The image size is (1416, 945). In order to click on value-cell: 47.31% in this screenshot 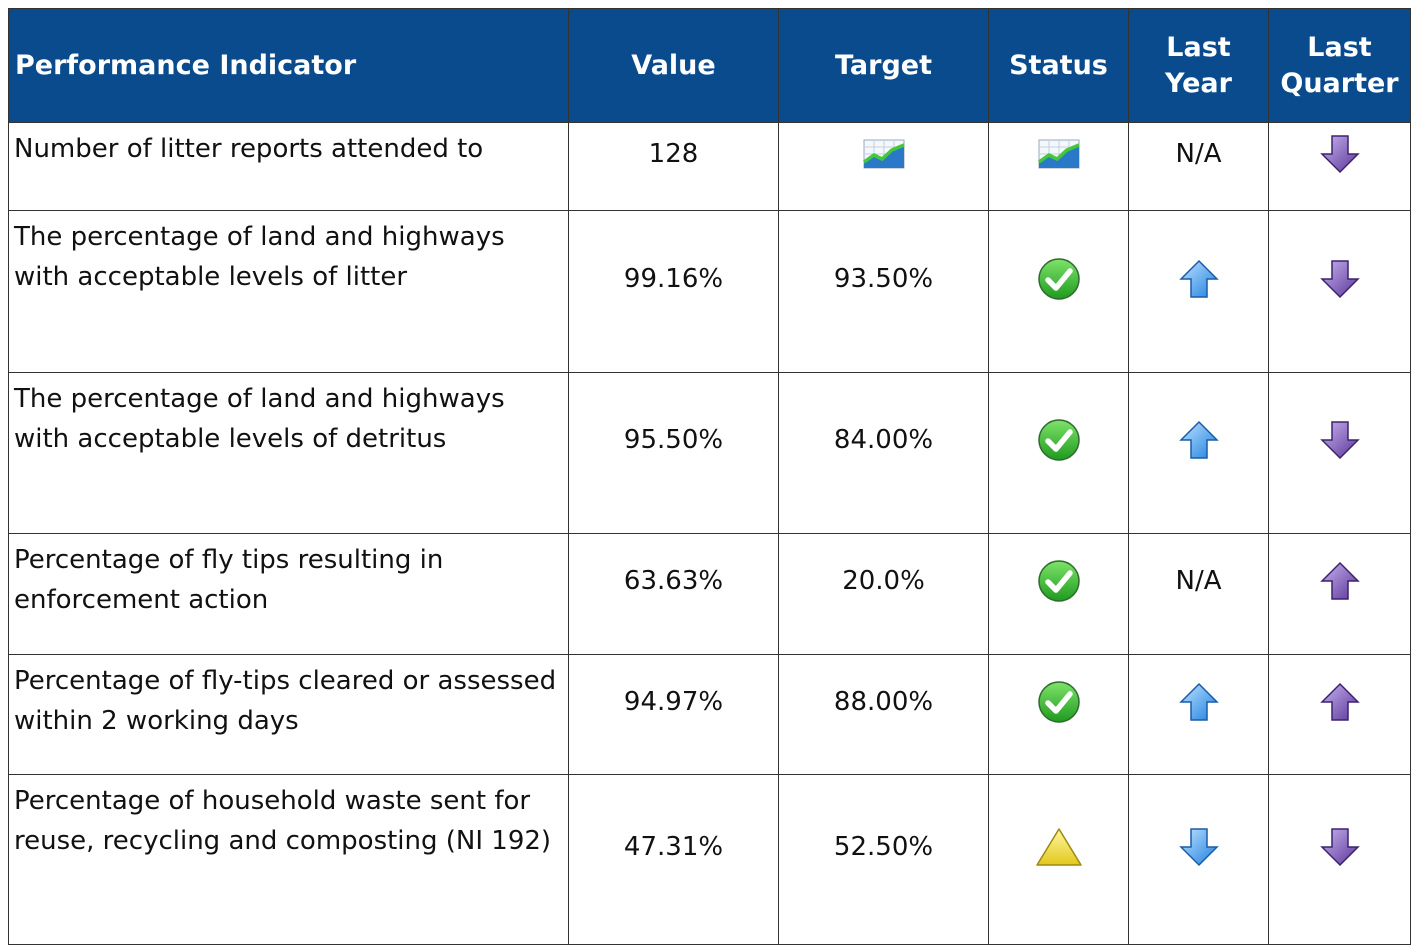, I will do `click(673, 859)`.